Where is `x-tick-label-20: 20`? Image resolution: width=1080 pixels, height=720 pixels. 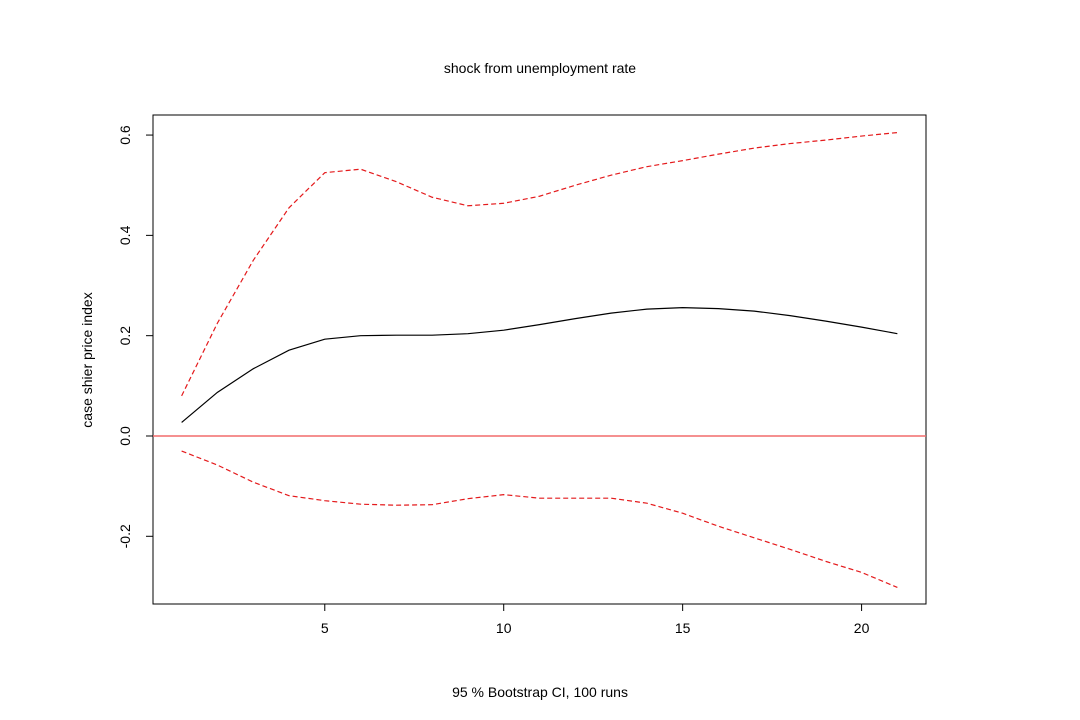 x-tick-label-20: 20 is located at coordinates (862, 628).